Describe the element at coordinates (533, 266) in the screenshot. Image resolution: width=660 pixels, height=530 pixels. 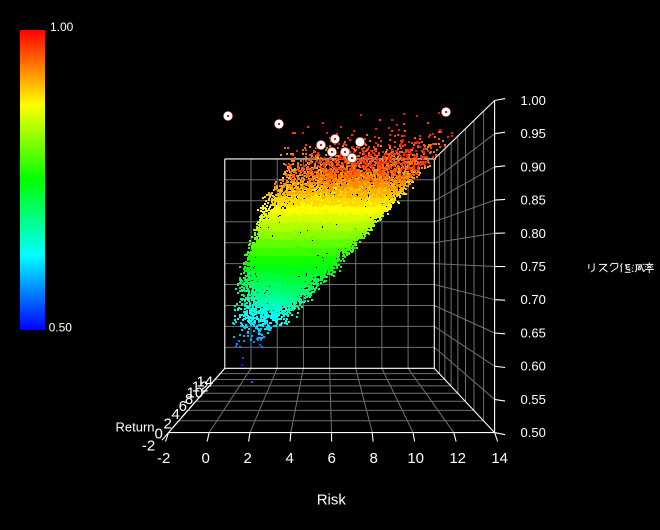
I see `svg-text: 0.75` at that location.